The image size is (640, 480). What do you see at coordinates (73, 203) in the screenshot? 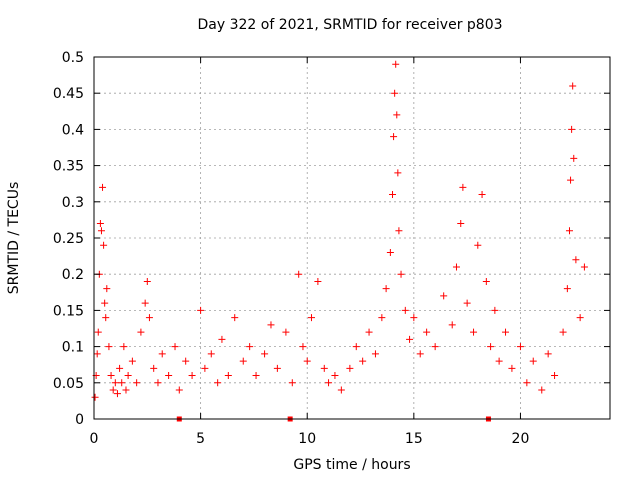
I see `y-tick-label: 0.3` at bounding box center [73, 203].